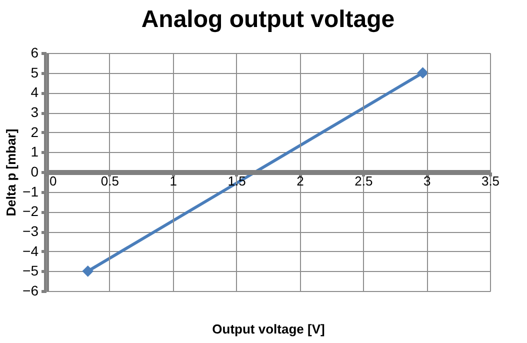 The width and height of the screenshot is (527, 343). I want to click on y-tick-label: −6, so click(30, 290).